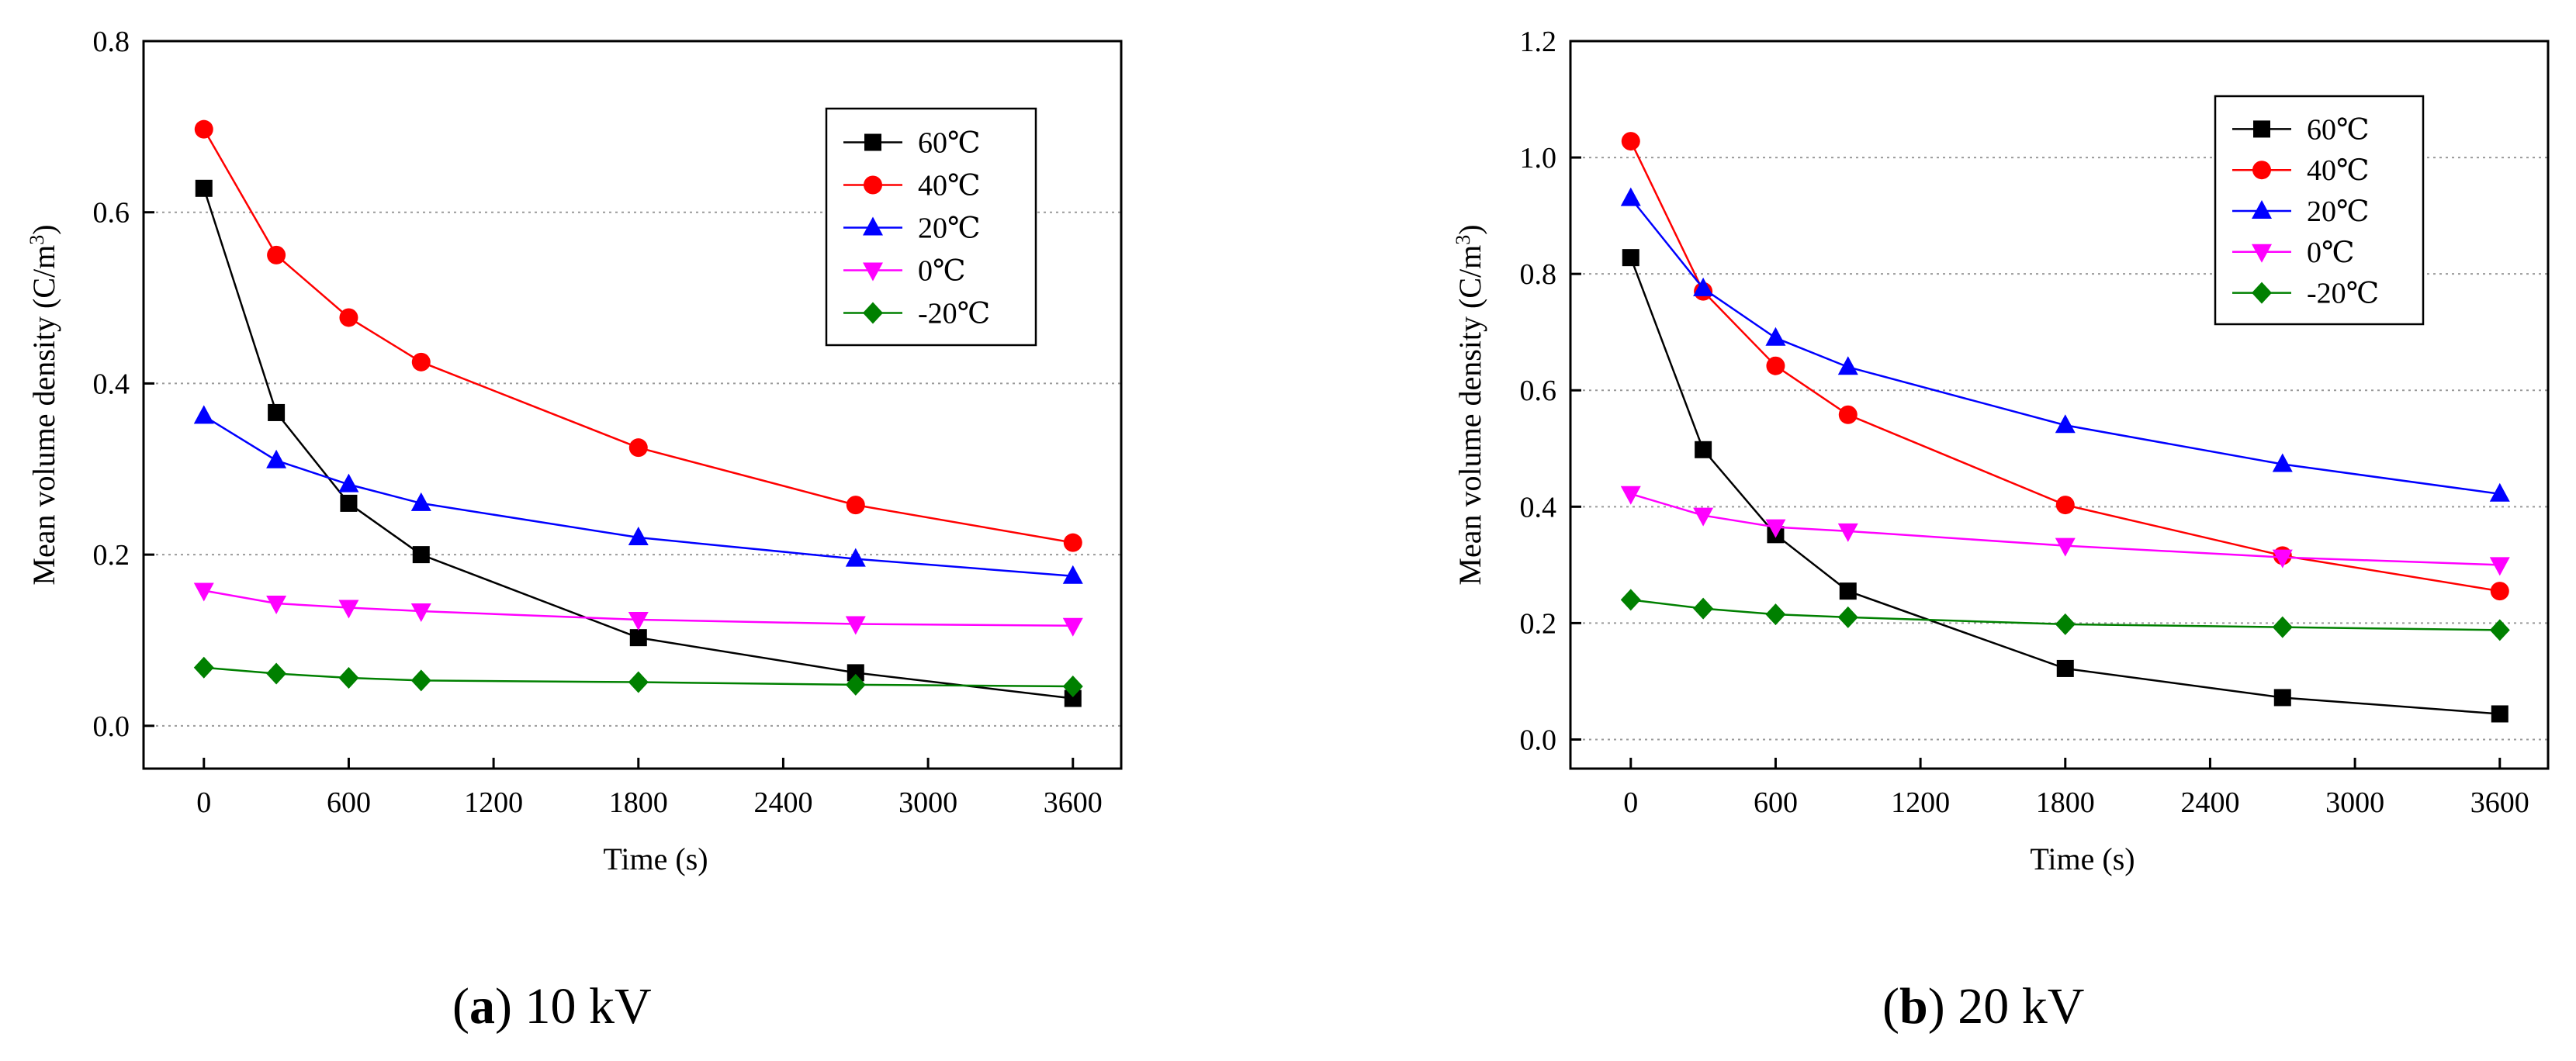 The height and width of the screenshot is (1061, 2576). Describe the element at coordinates (954, 314) in the screenshot. I see `legend-label: -20℃` at that location.